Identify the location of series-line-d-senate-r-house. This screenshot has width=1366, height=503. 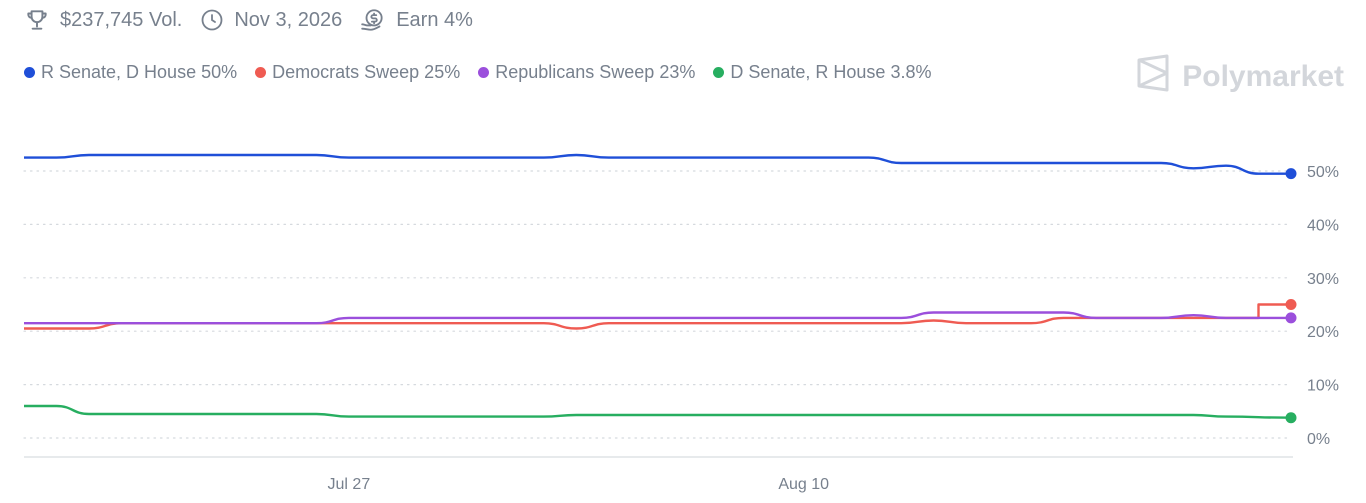
(658, 411).